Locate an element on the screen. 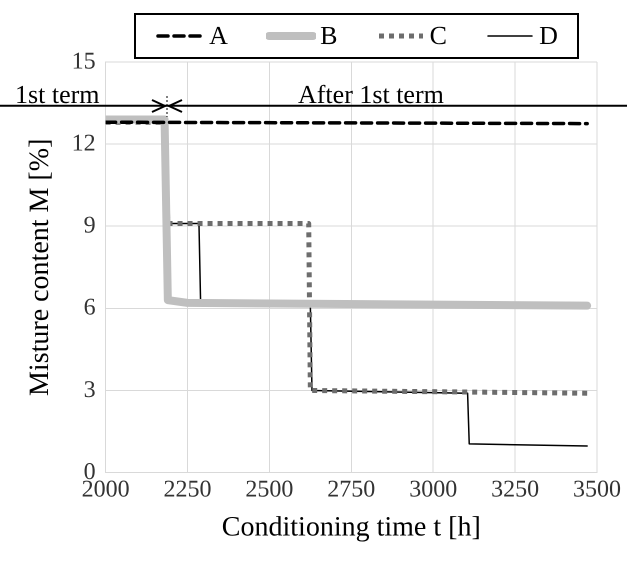  y-tick-label: 12 is located at coordinates (84, 143).